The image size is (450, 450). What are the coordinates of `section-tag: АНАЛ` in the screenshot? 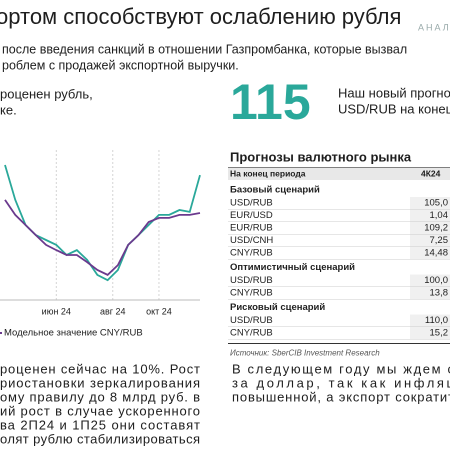 It's located at (434, 27).